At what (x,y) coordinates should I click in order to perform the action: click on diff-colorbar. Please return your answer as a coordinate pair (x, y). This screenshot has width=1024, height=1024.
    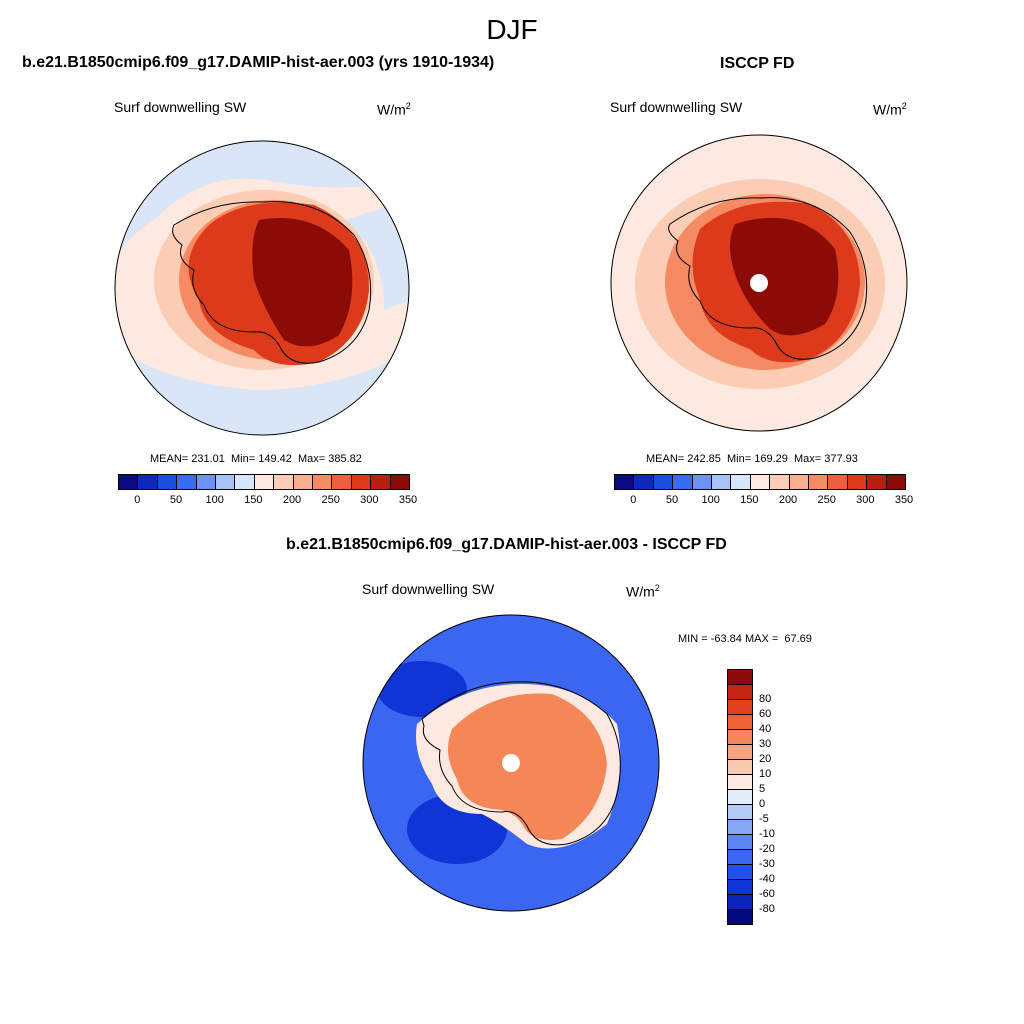
    Looking at the image, I should click on (740, 797).